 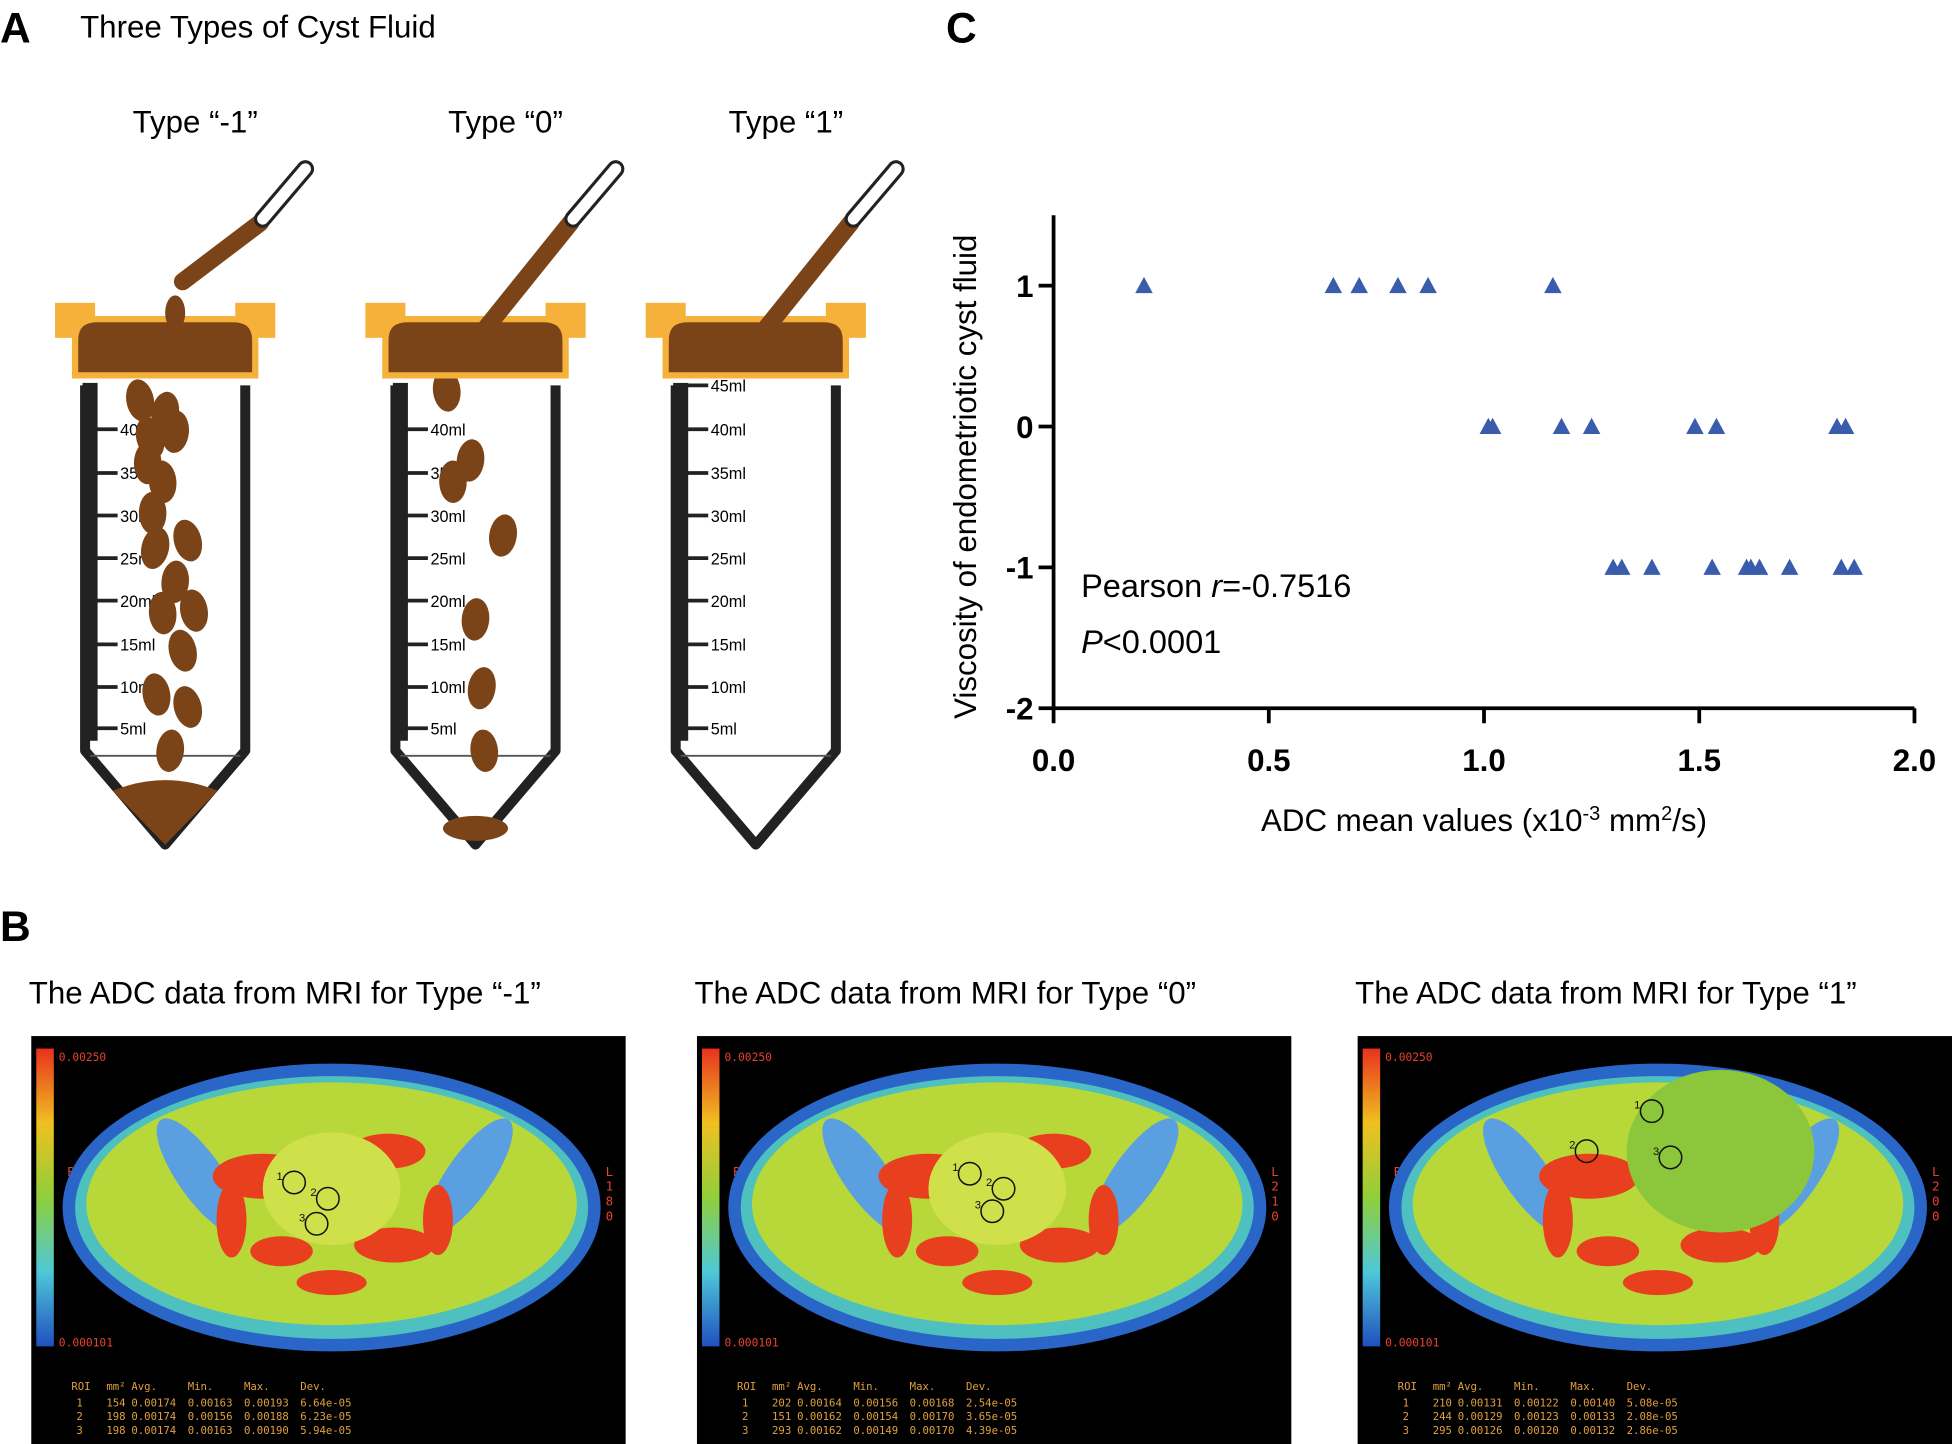 I want to click on roi-header: Min., so click(x=866, y=1386).